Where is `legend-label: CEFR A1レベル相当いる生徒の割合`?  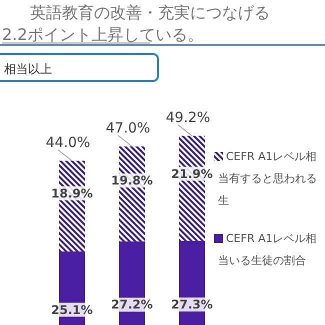 legend-label: CEFR A1レベル相当いる生徒の割合 is located at coordinates (267, 249).